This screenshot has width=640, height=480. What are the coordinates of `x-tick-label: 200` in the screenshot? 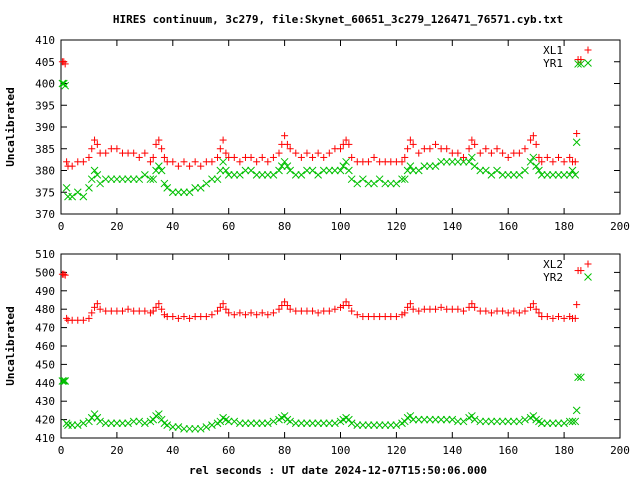 It's located at (620, 450).